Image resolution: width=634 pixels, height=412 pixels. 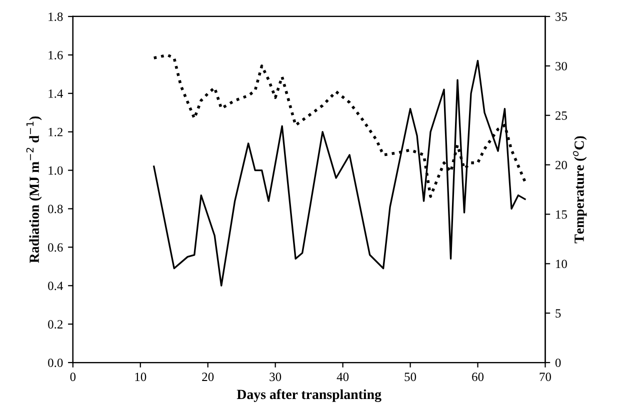 What do you see at coordinates (561, 214) in the screenshot?
I see `y2-tick-label: 15` at bounding box center [561, 214].